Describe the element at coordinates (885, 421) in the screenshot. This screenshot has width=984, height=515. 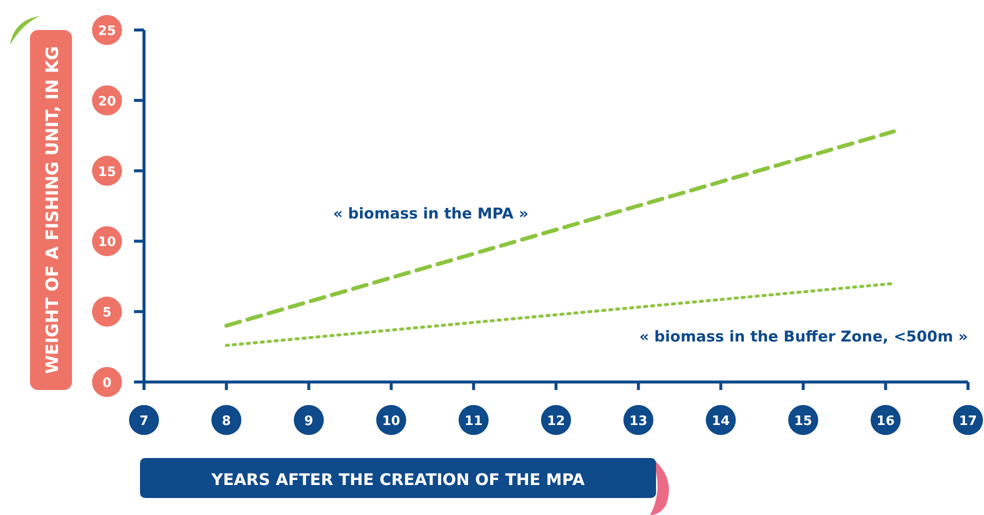
I see `x-tick-label: 16` at that location.